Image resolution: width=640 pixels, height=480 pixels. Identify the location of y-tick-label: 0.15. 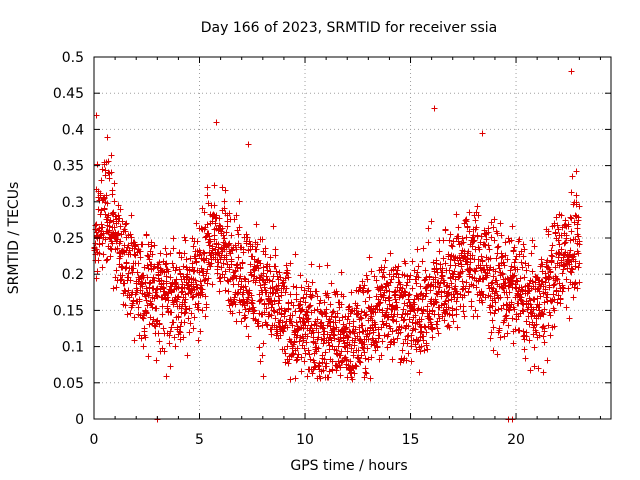
(68, 311).